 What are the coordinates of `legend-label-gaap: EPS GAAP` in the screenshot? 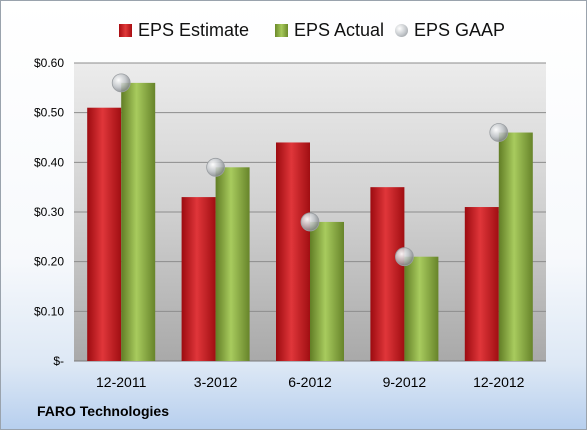 It's located at (460, 29).